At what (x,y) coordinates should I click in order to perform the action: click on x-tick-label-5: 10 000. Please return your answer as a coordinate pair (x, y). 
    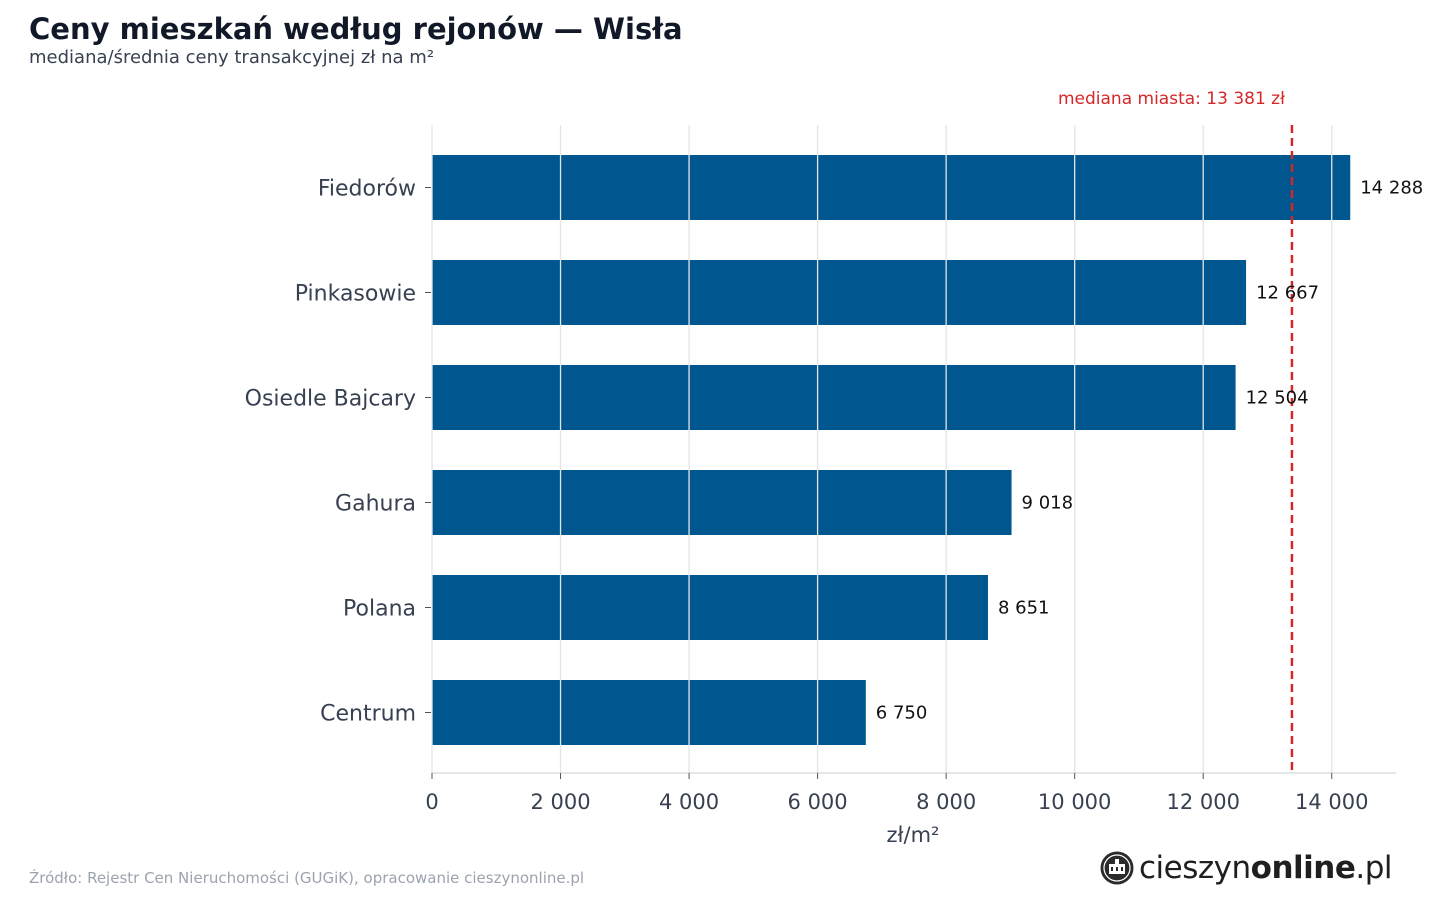
    Looking at the image, I should click on (1074, 802).